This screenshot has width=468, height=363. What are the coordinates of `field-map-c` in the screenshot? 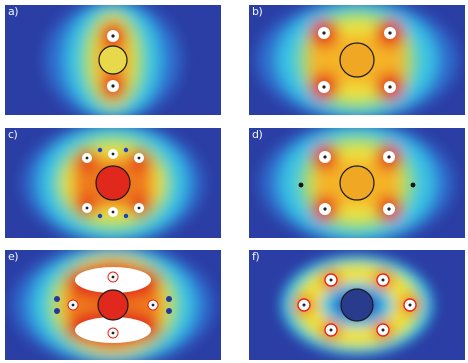 It's located at (113, 183).